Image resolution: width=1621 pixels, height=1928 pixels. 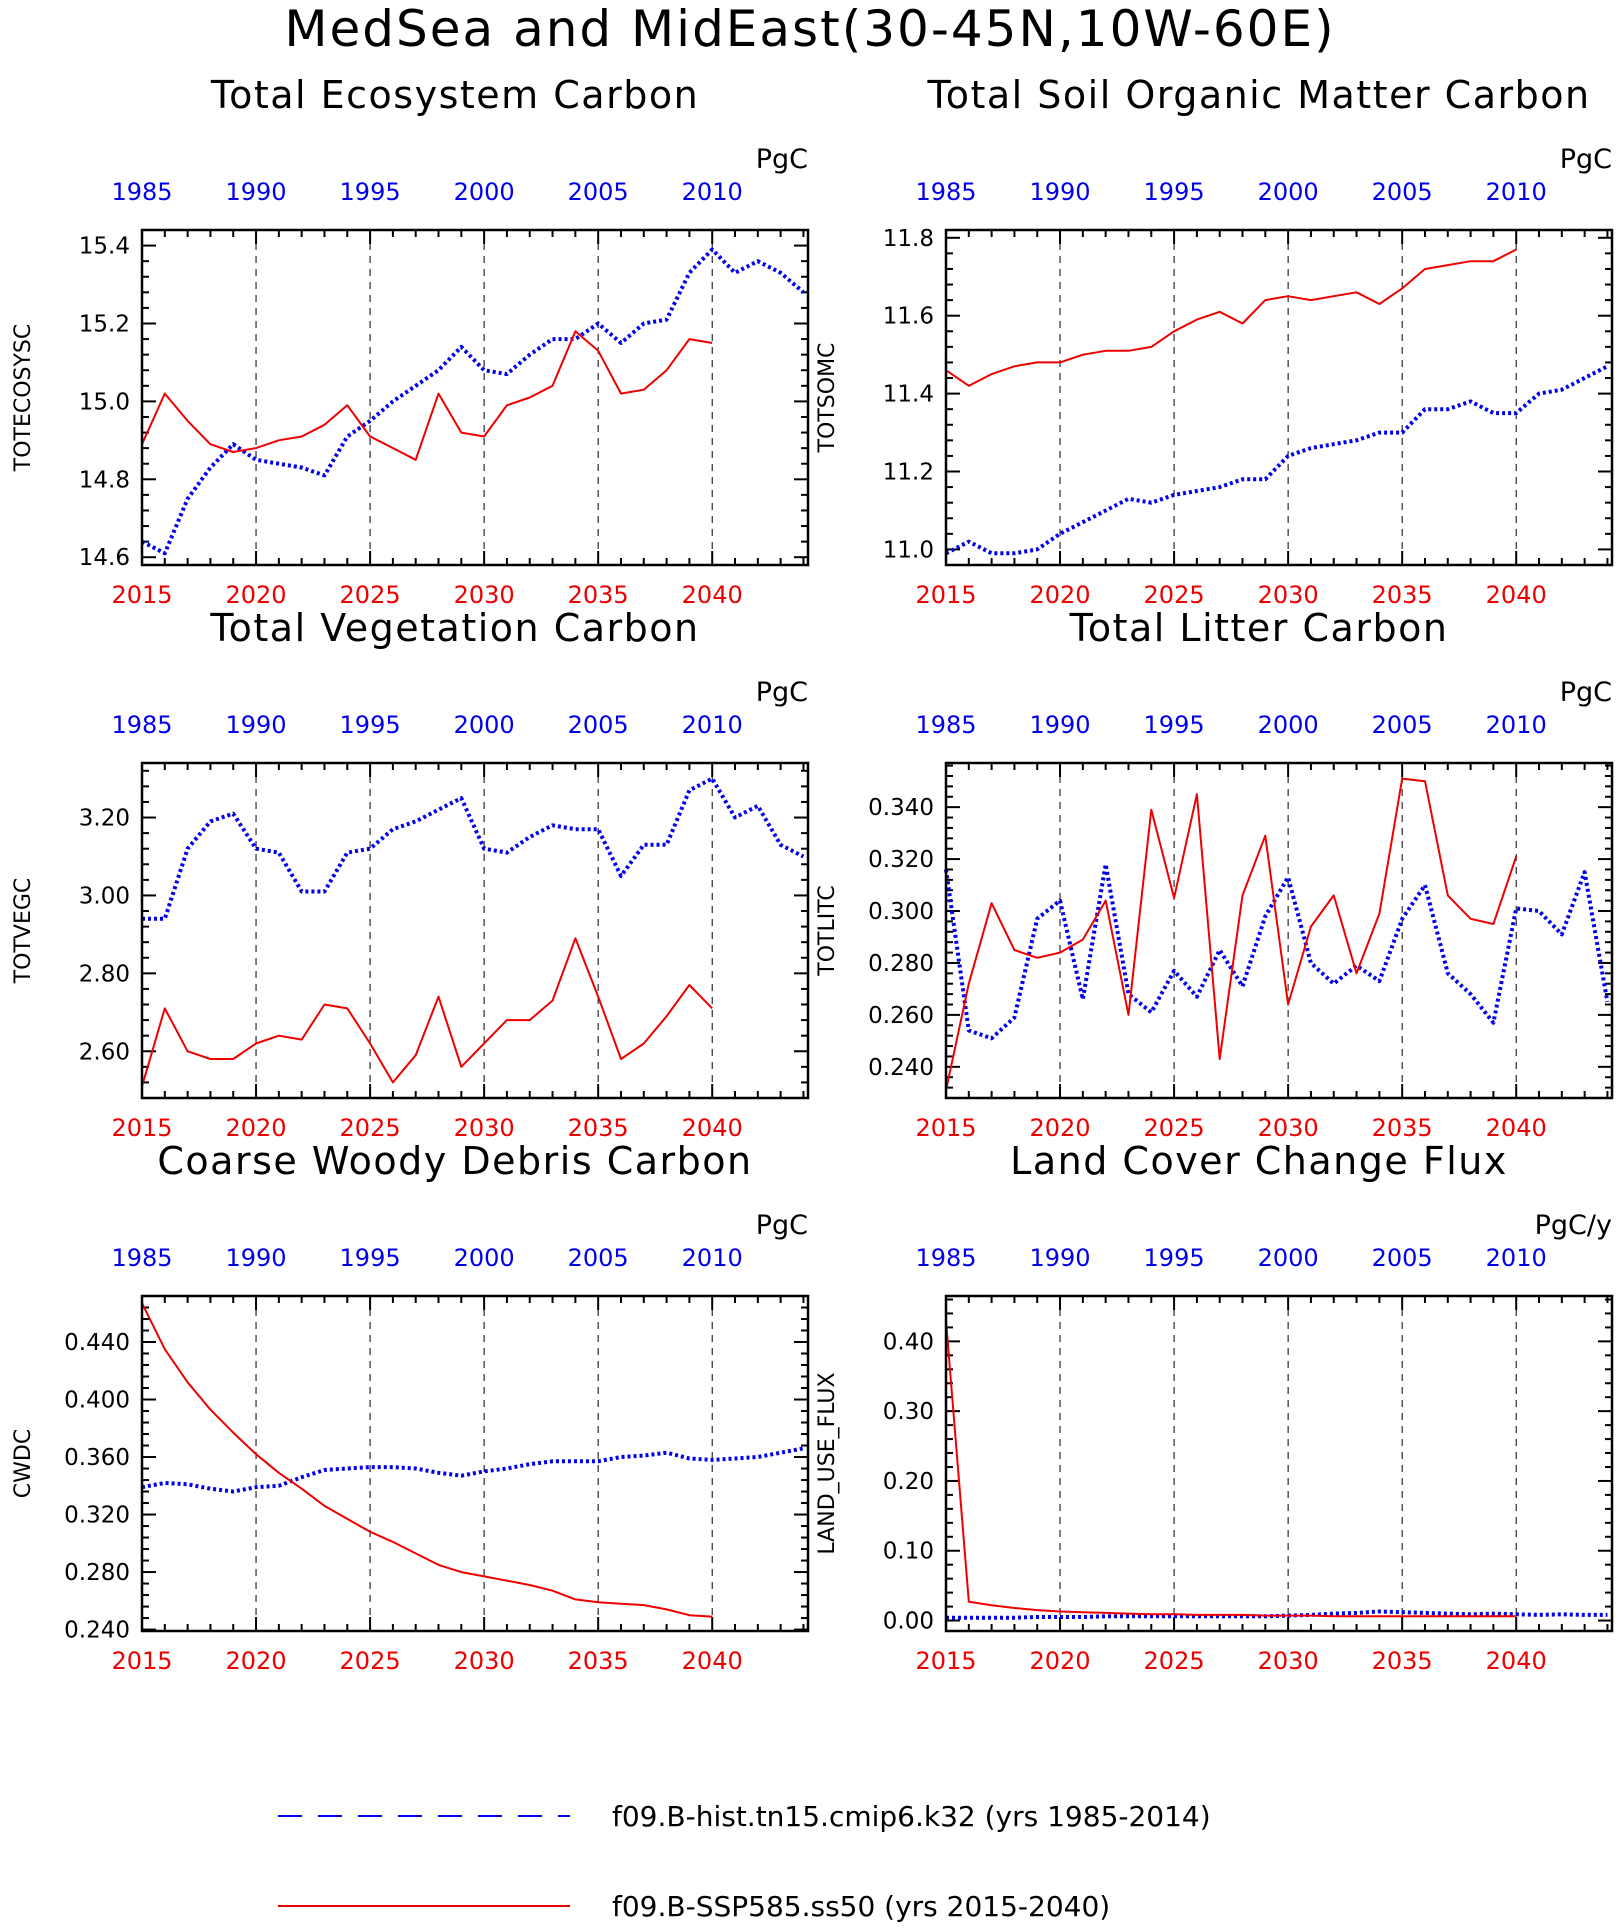 What do you see at coordinates (908, 550) in the screenshot?
I see `y-tick-label: 11.0` at bounding box center [908, 550].